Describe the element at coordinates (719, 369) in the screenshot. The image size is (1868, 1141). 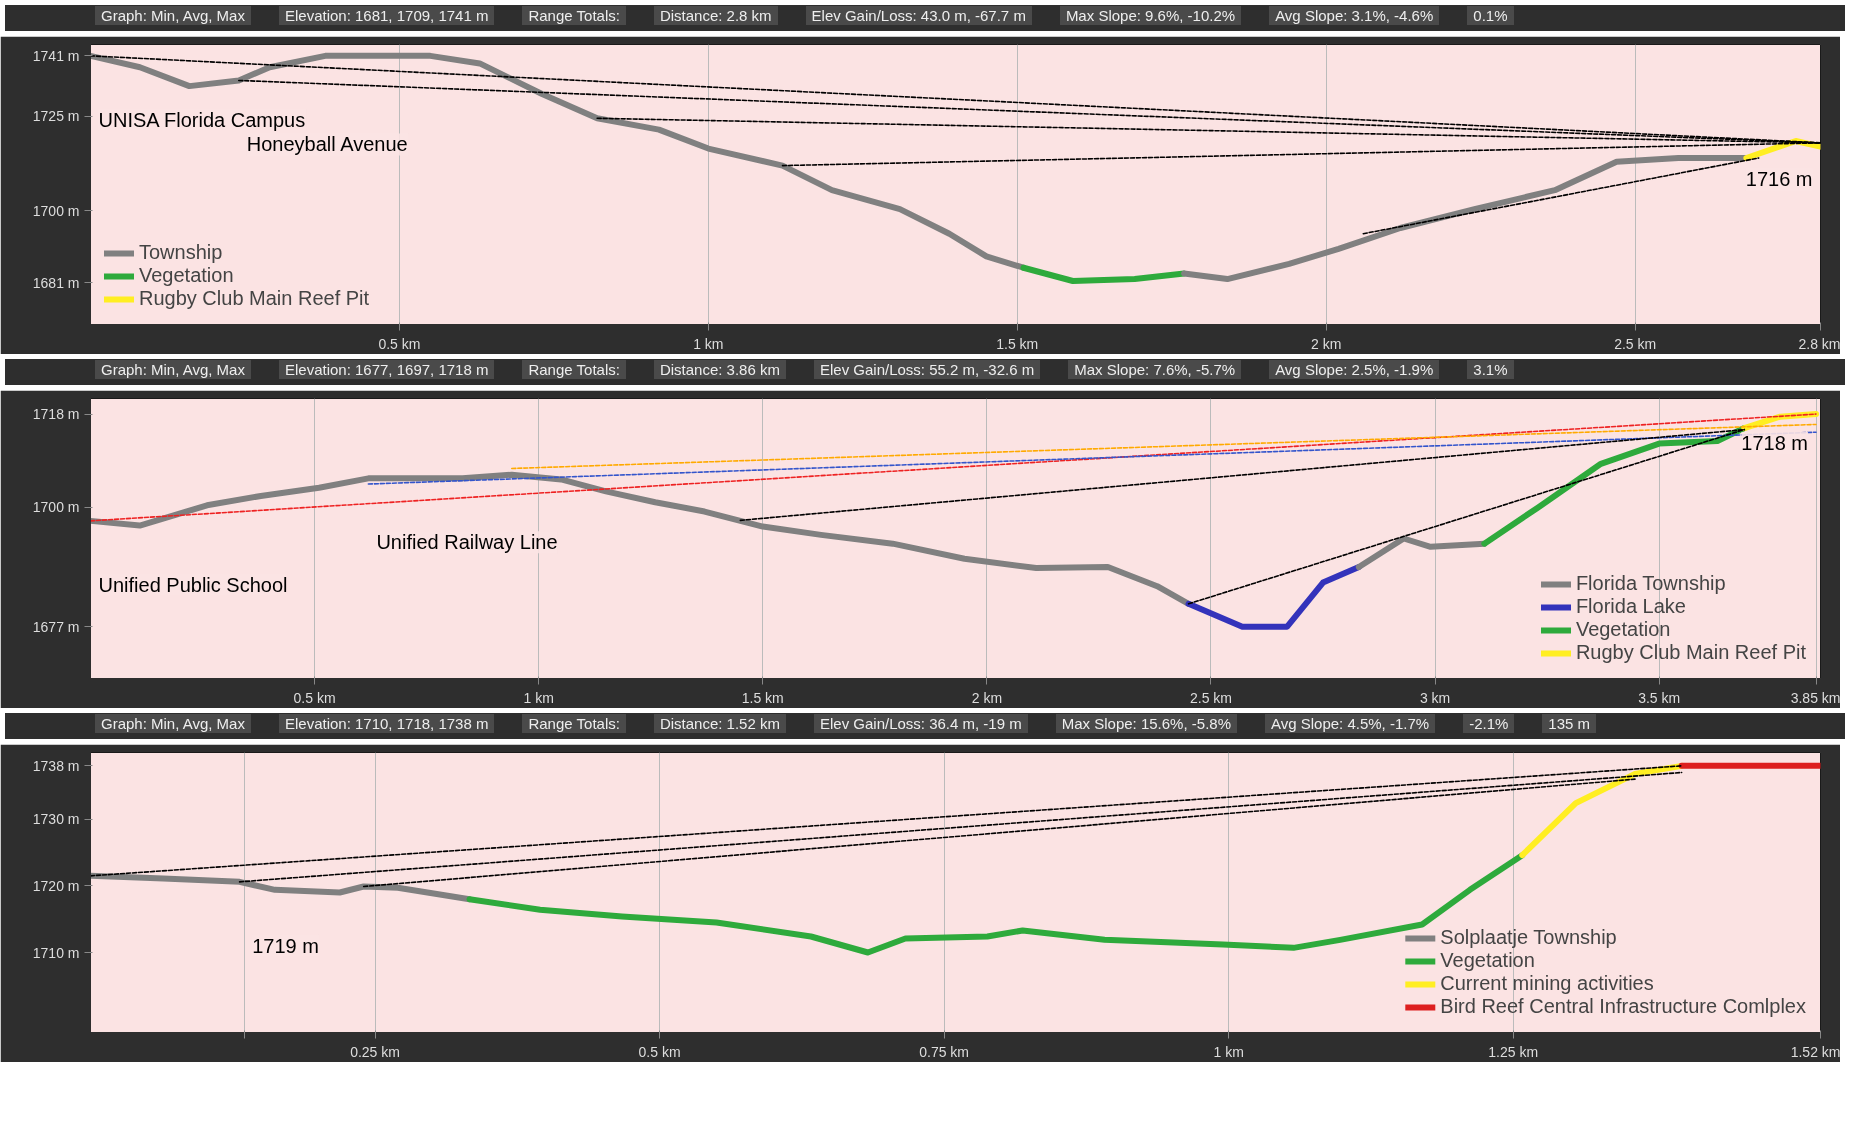
I see `text: Distance: 3.86 km` at that location.